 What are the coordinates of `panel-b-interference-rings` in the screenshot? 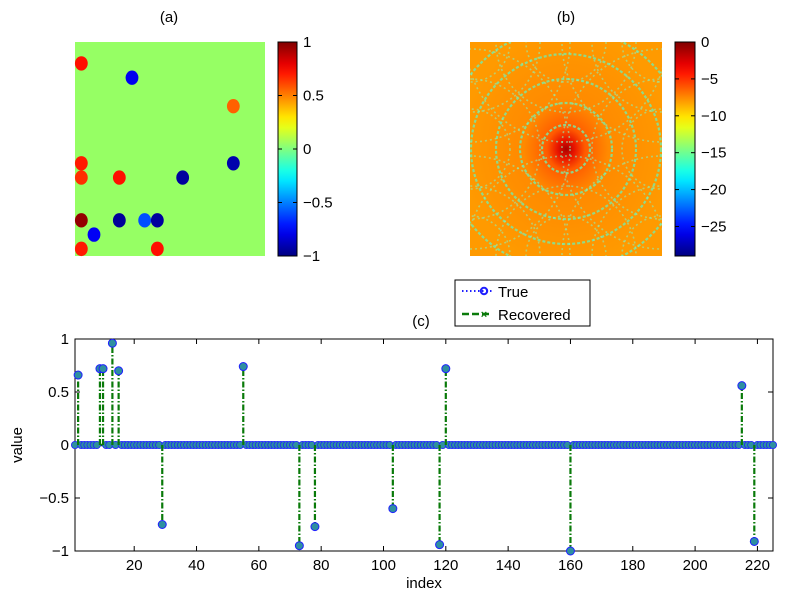 It's located at (566, 149).